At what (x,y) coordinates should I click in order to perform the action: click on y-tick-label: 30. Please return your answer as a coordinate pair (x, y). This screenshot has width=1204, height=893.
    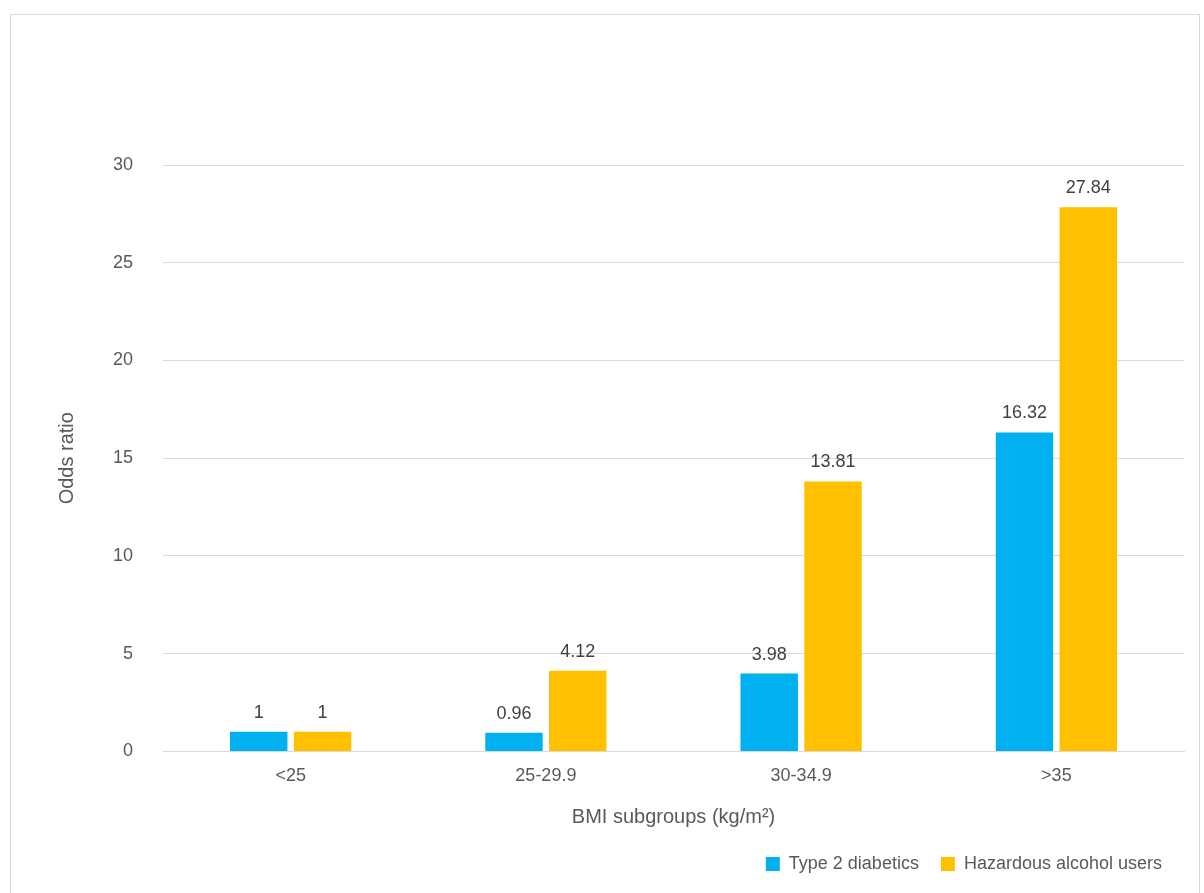
    Looking at the image, I should click on (123, 163).